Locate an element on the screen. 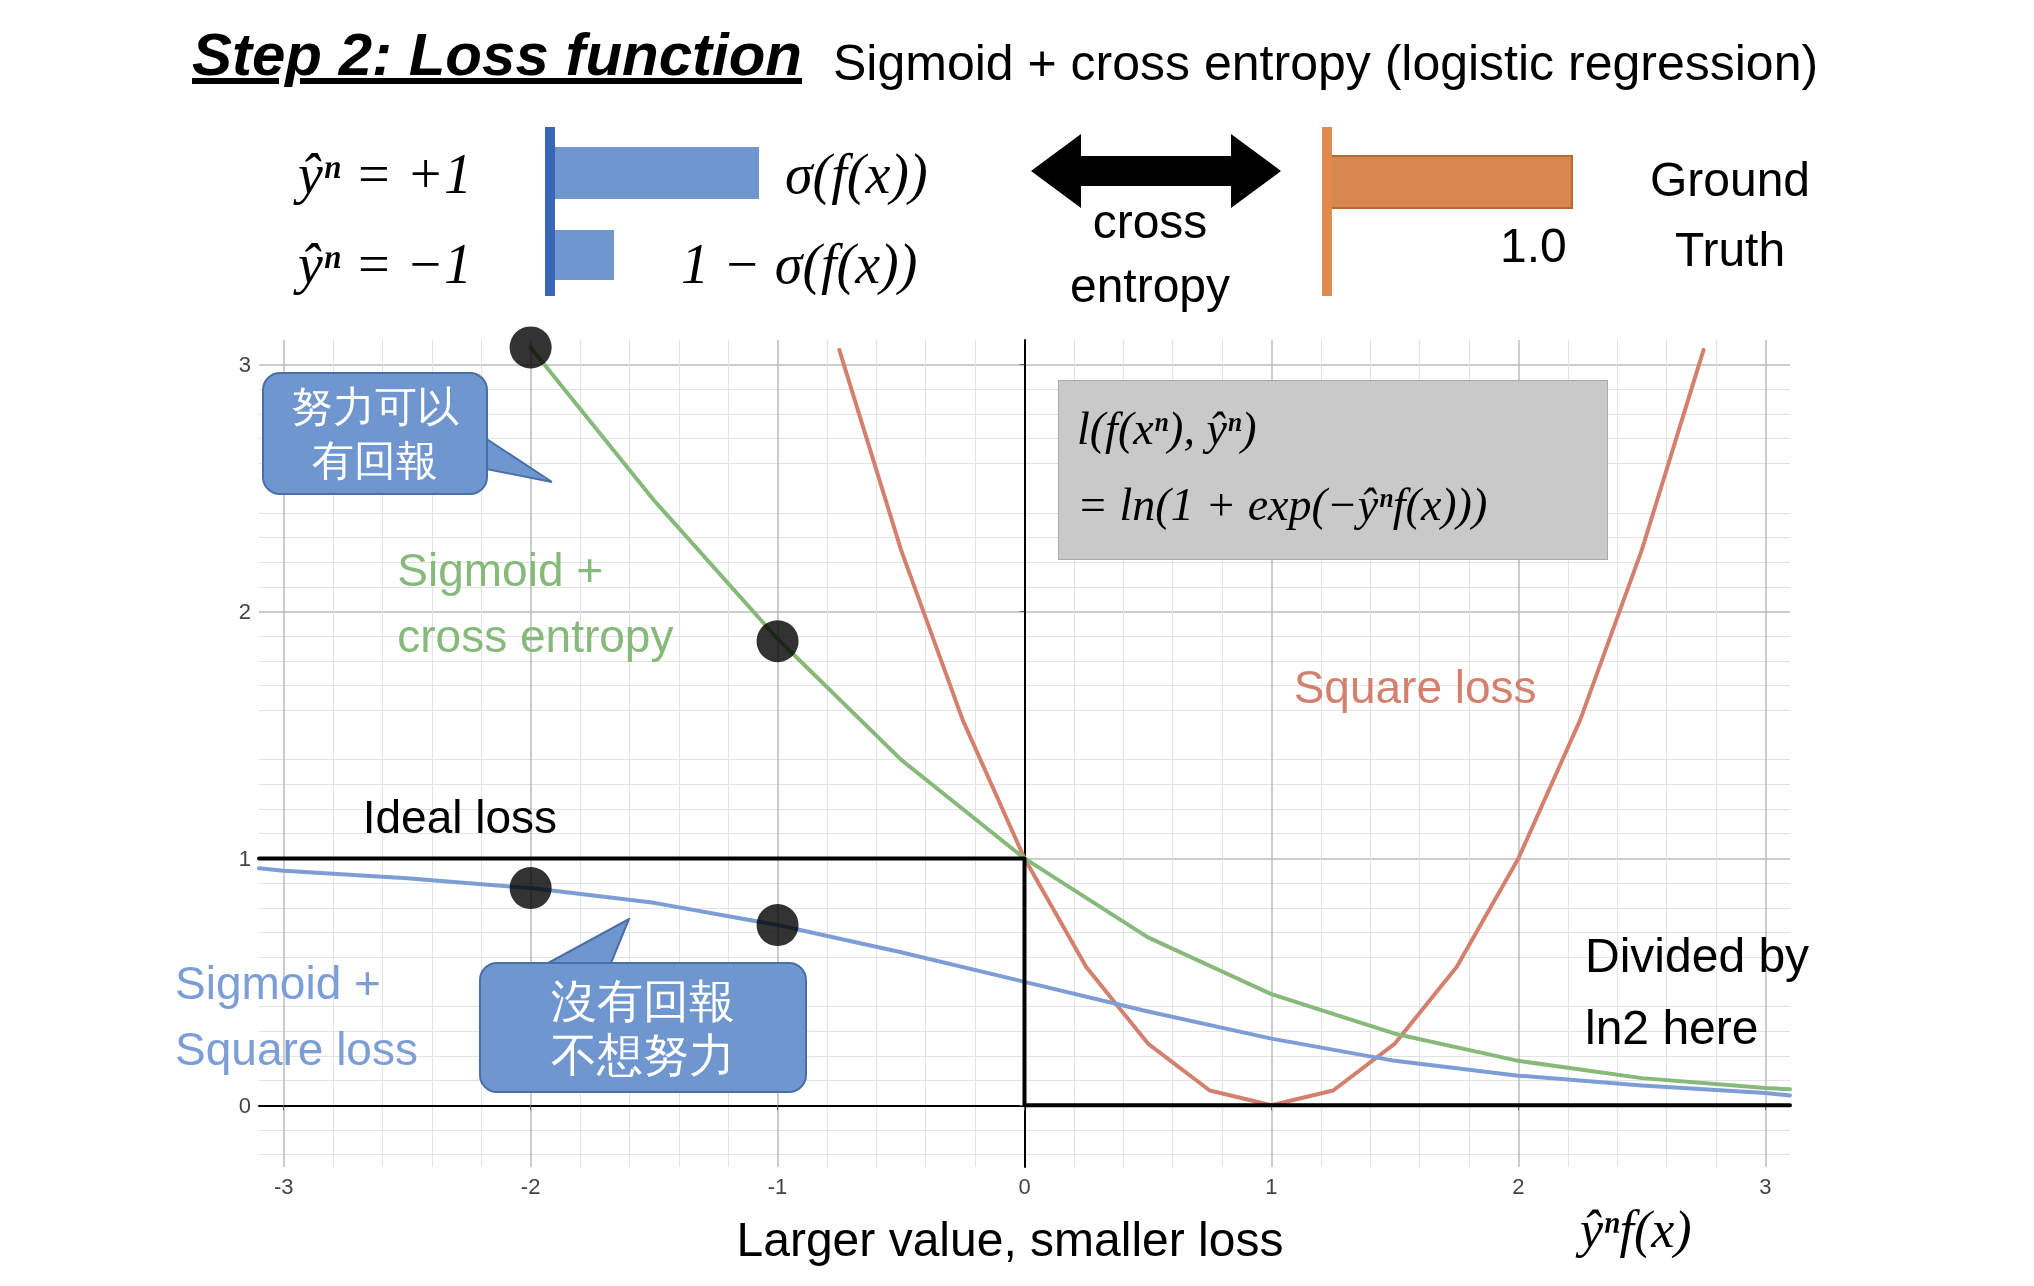  series-label: Ideal loss is located at coordinates (460, 817).